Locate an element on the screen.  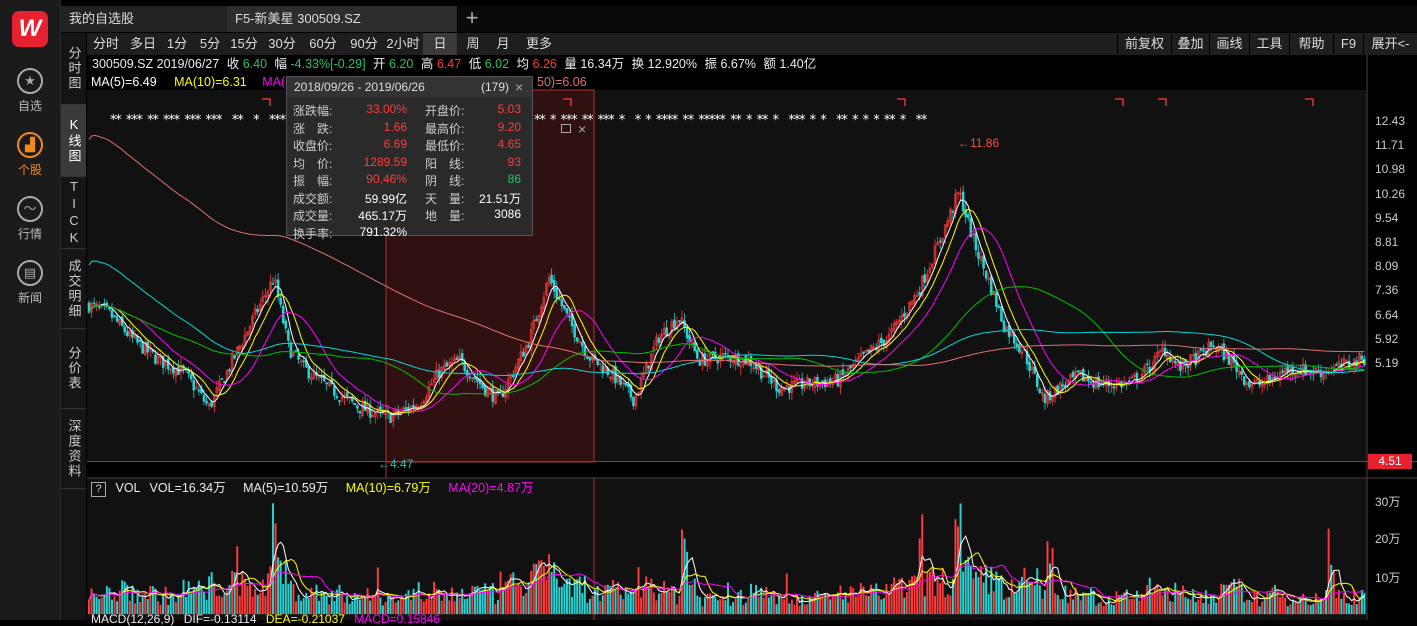
nav-watchlist: ★ 自选 is located at coordinates (30, 91).